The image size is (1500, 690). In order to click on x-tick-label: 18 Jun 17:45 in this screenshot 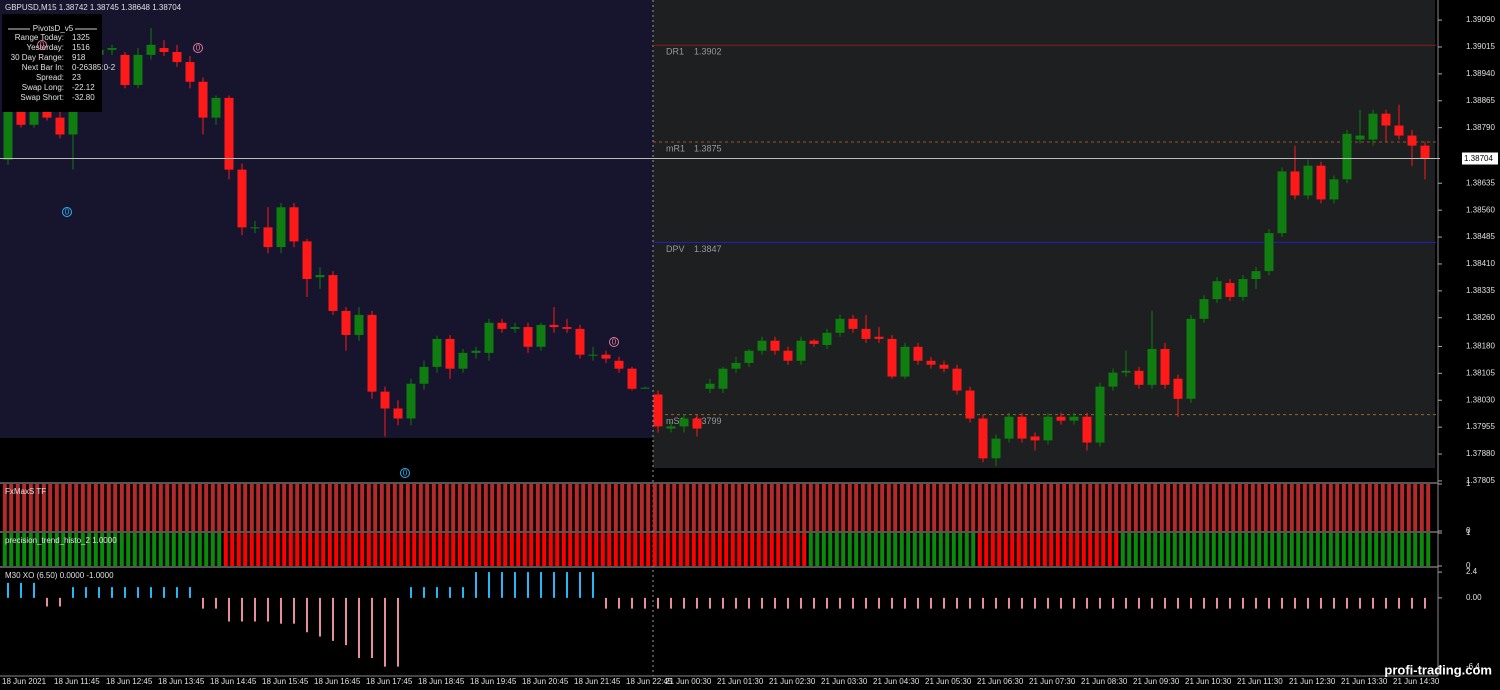, I will do `click(389, 681)`.